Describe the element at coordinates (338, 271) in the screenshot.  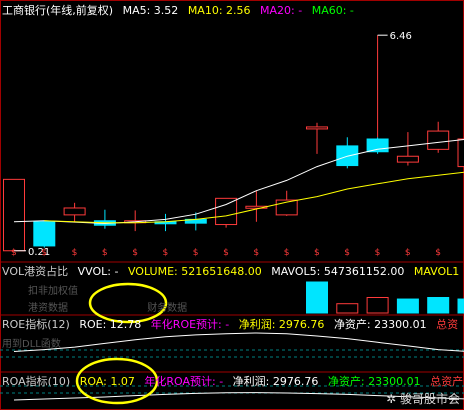
I see `mavol5-label: MAVOL5: 547361152.00` at that location.